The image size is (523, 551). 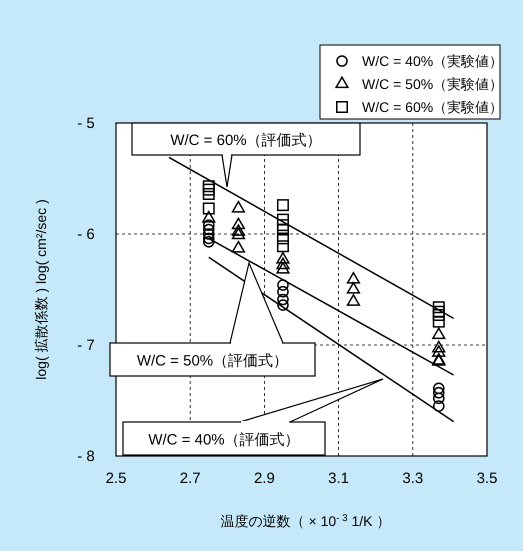 What do you see at coordinates (224, 440) in the screenshot?
I see `annotation: W/C = 40%（評価式）` at bounding box center [224, 440].